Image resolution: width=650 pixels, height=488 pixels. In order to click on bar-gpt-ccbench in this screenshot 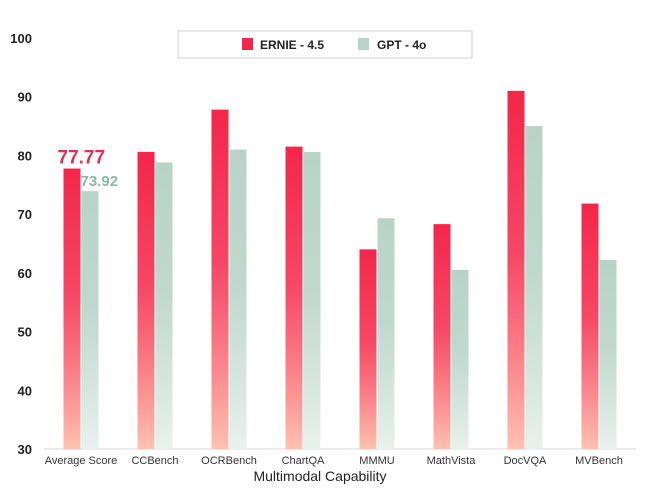, I will do `click(164, 305)`.